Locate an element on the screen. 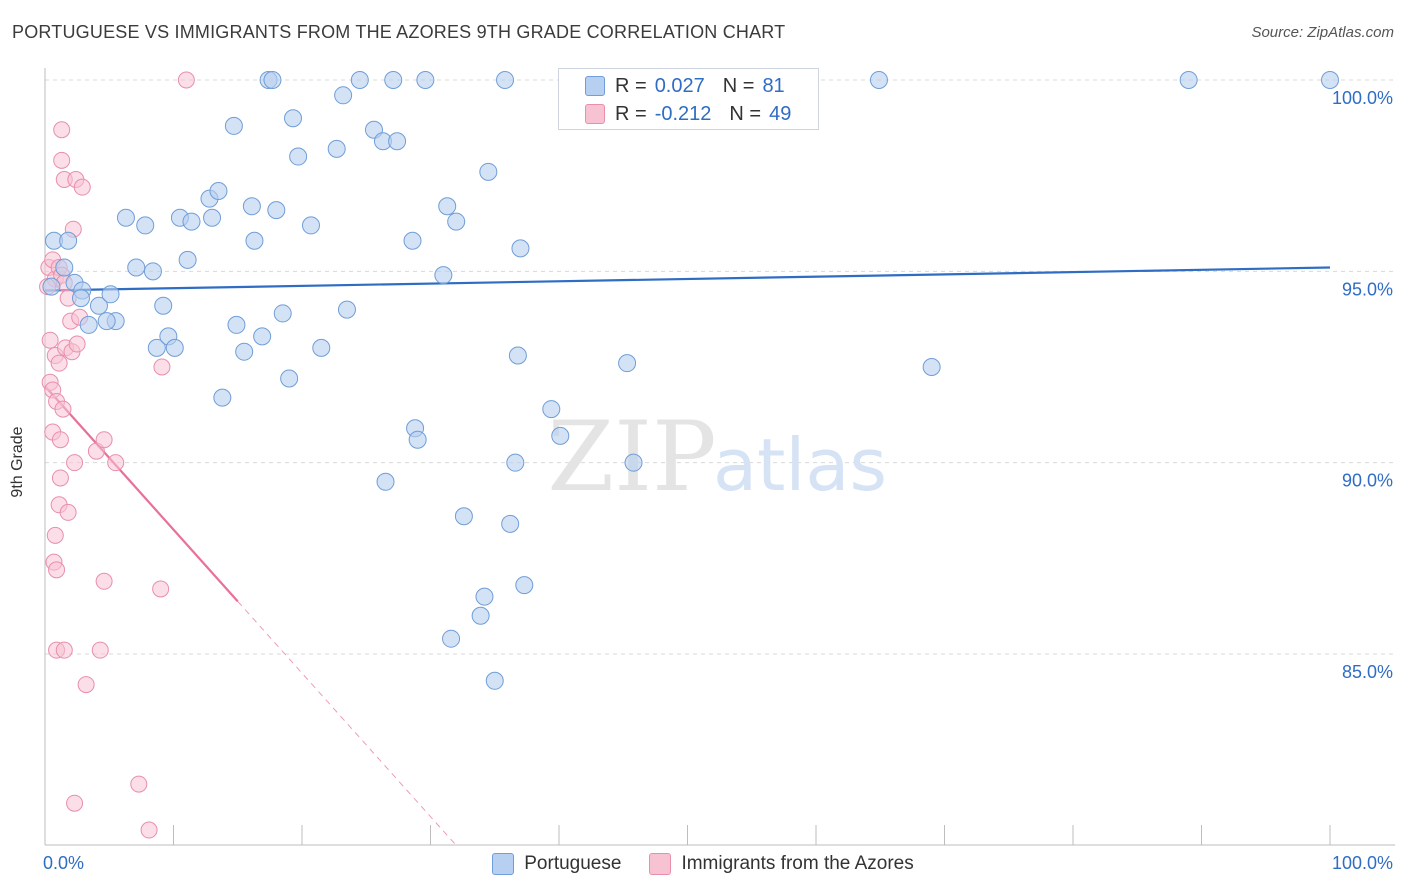 The width and height of the screenshot is (1406, 892). trend-line-portuguese is located at coordinates (687, 279).